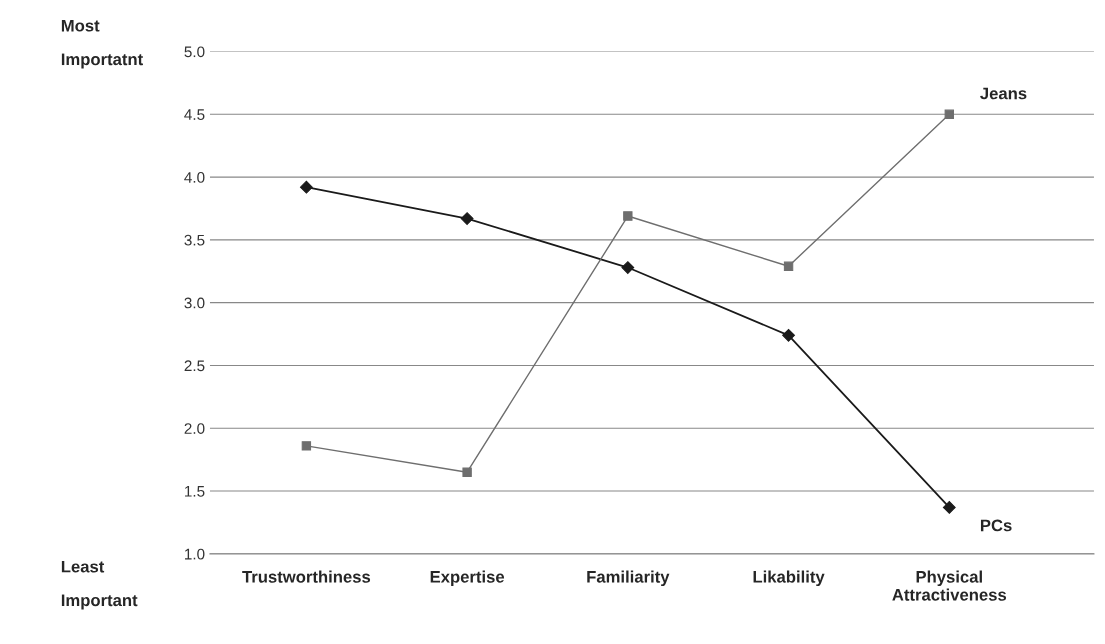 This screenshot has height=644, width=1105. I want to click on text: Most Importatnt, so click(102, 44).